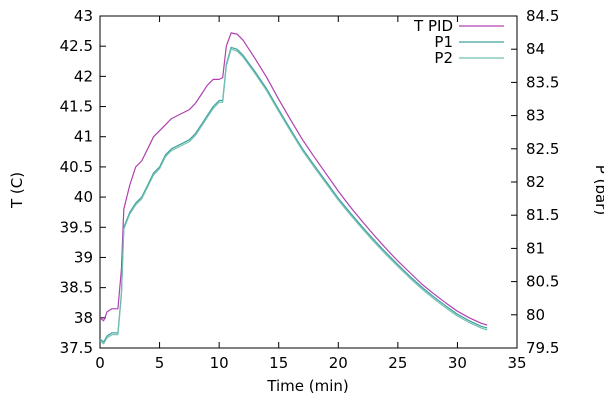 The height and width of the screenshot is (396, 604). What do you see at coordinates (535, 315) in the screenshot?
I see `y-right-tick-label: 80` at bounding box center [535, 315].